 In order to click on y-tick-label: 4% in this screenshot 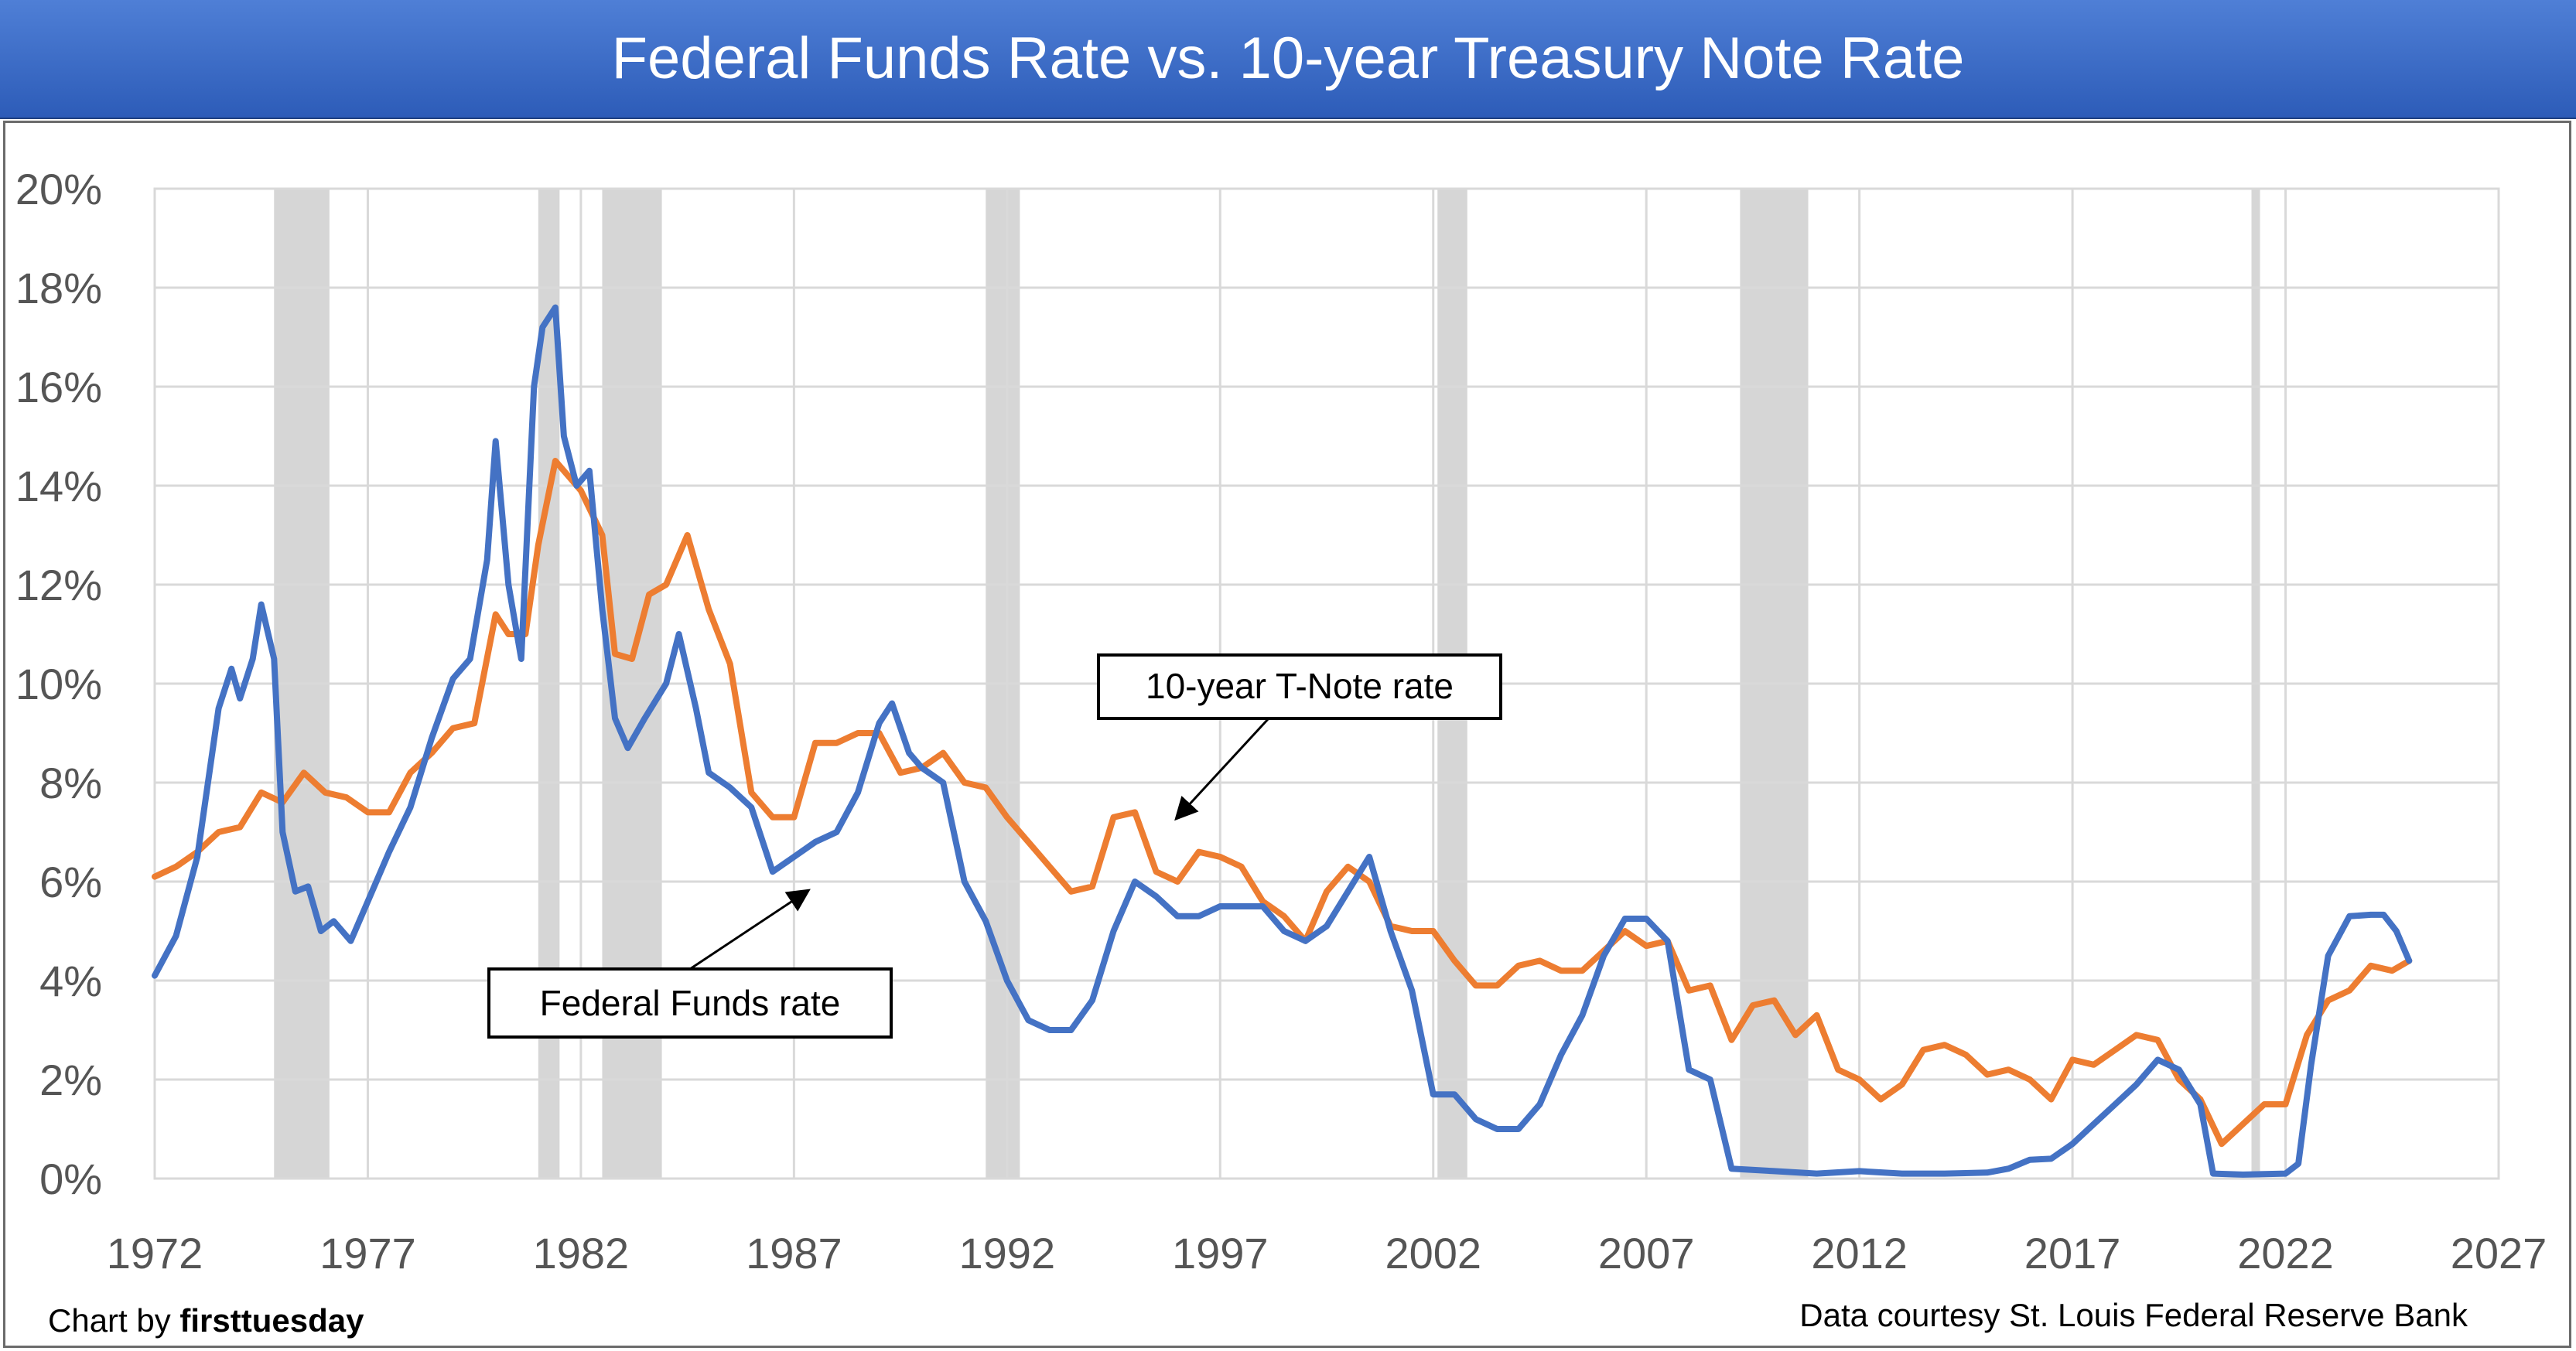, I will do `click(70, 981)`.